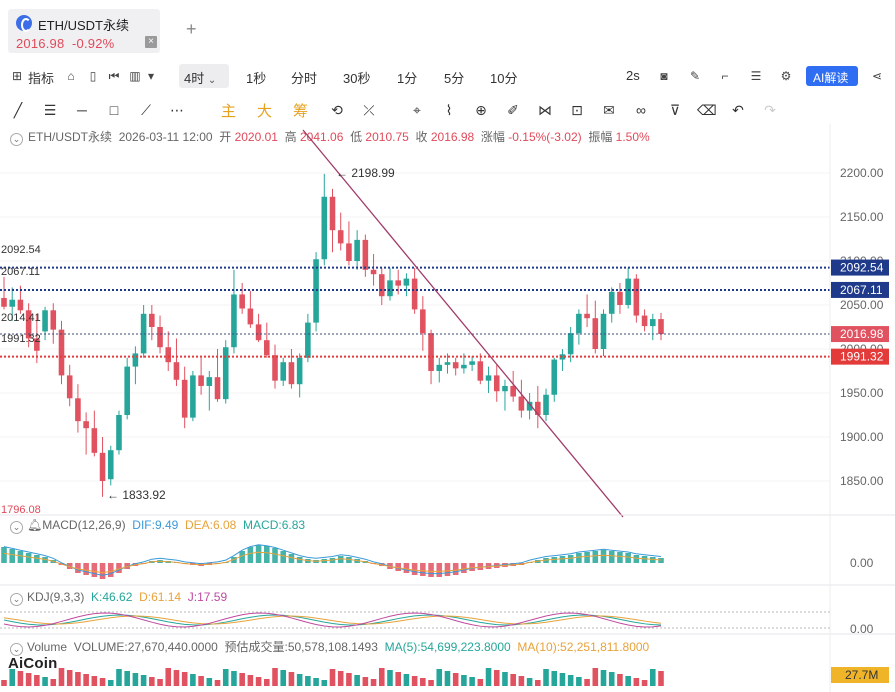 Image resolution: width=895 pixels, height=692 pixels. I want to click on zoom-icon: ⊕, so click(481, 110).